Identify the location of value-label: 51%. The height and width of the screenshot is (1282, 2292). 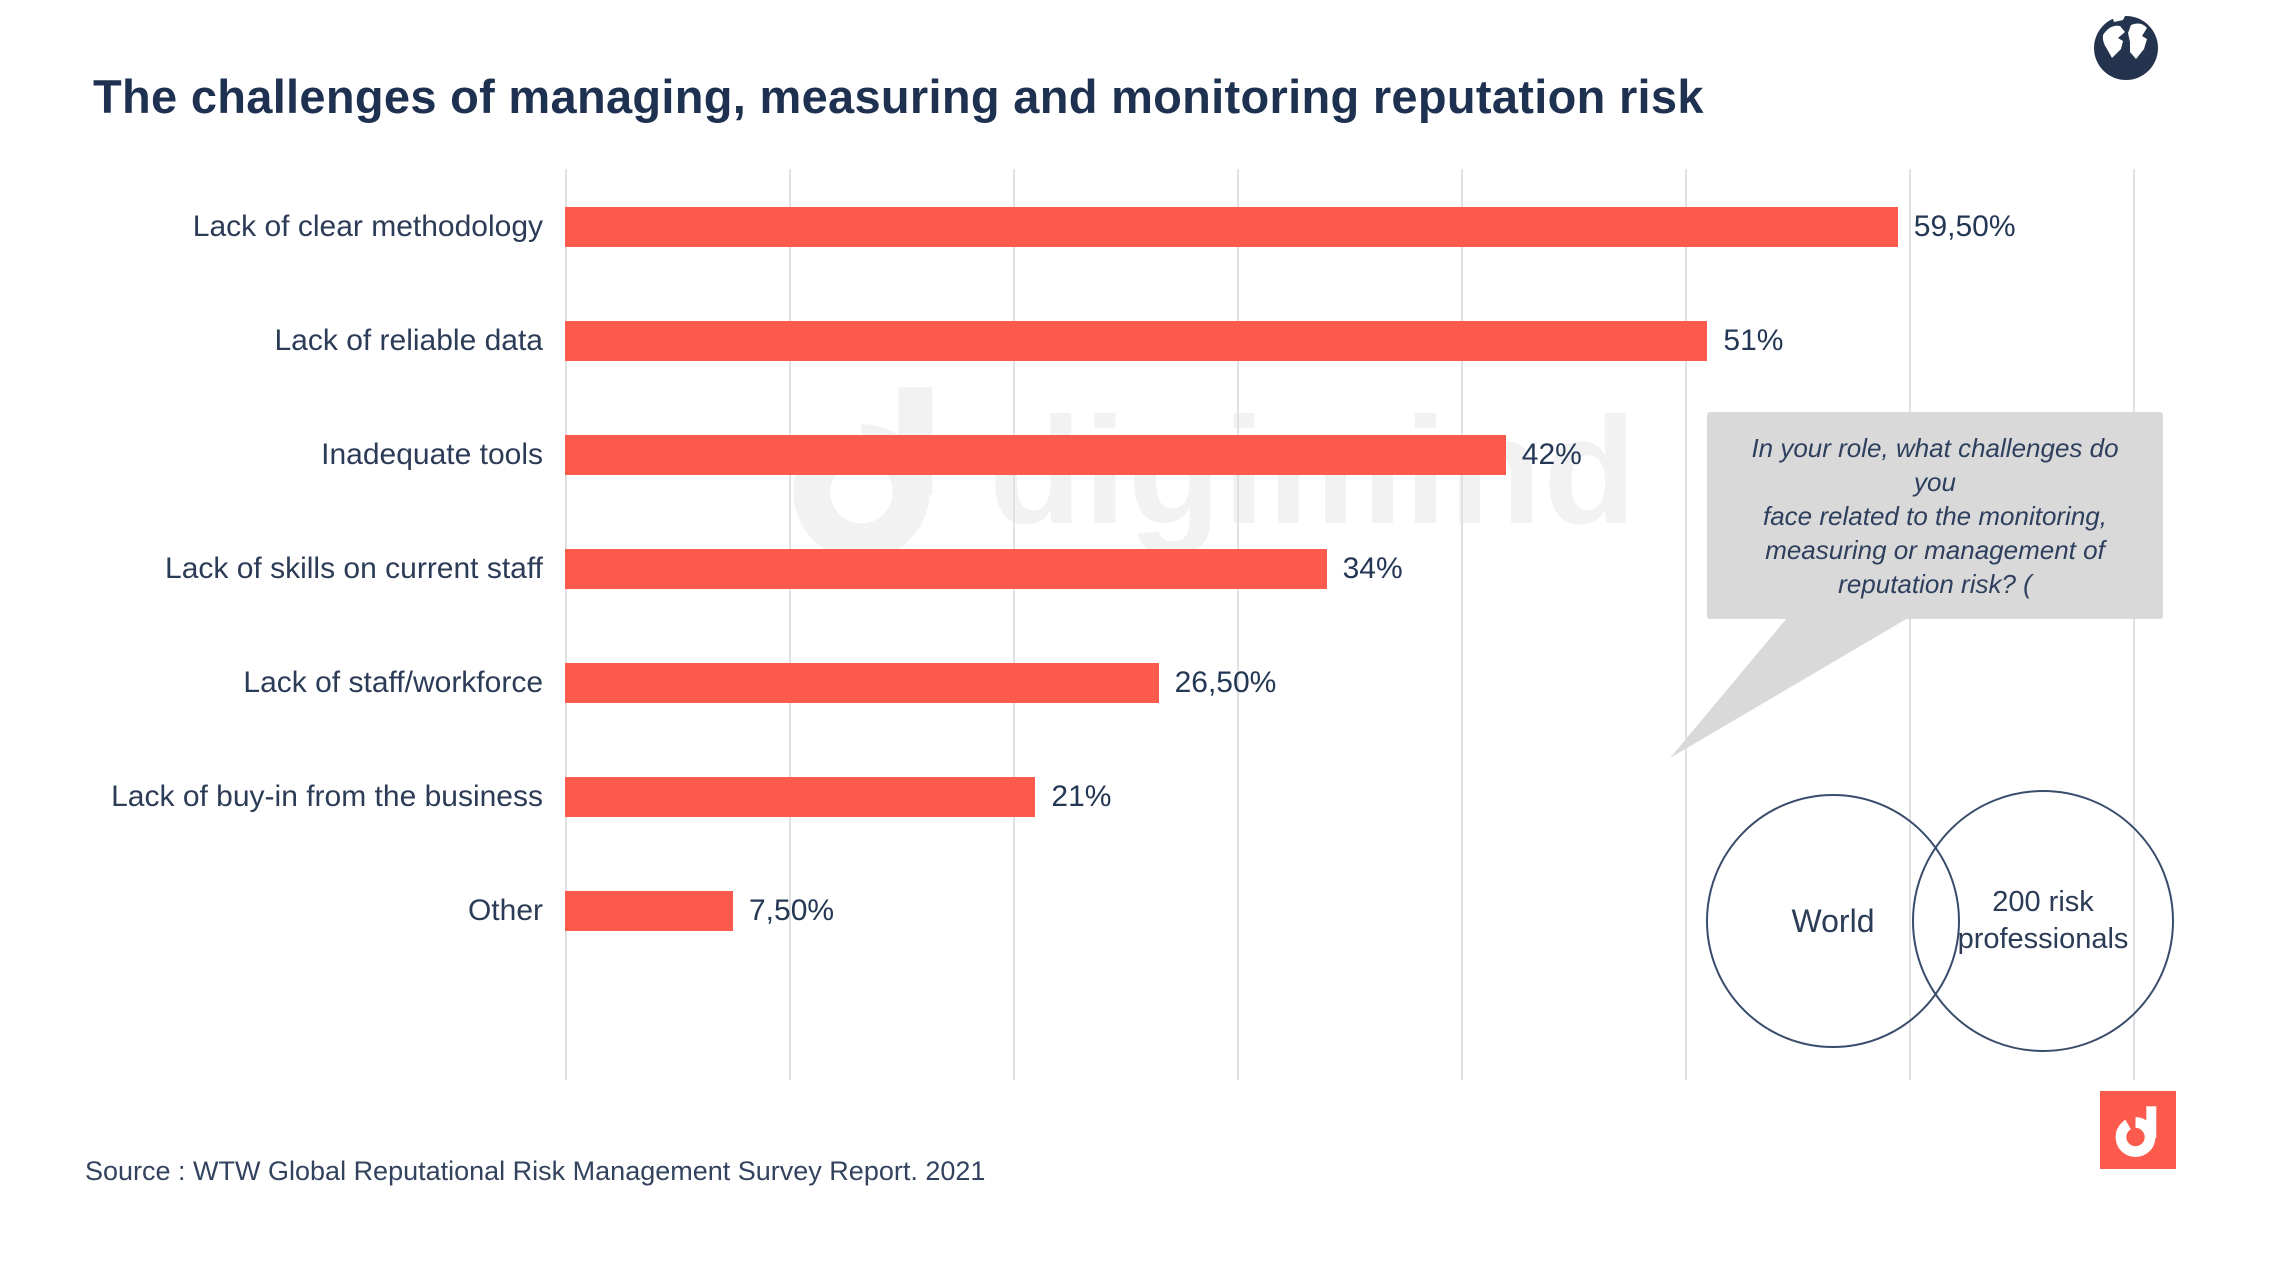
(1753, 340).